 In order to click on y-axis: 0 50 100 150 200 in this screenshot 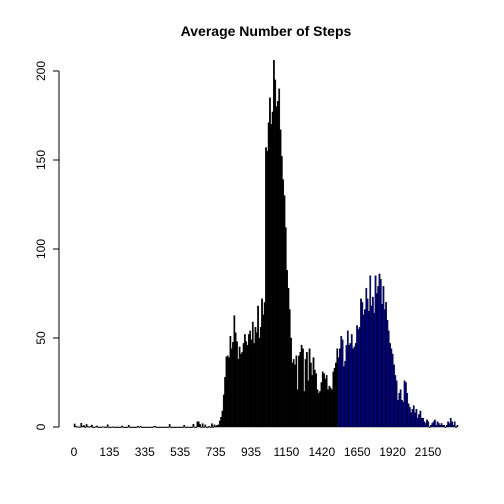, I will do `click(47, 245)`.